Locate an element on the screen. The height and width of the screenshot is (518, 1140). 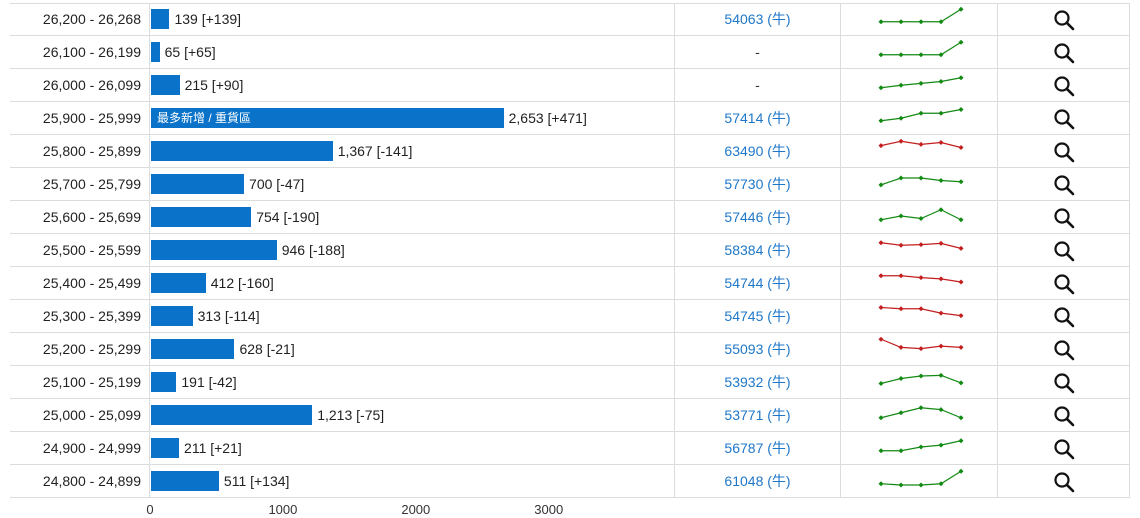
warrant-code-link: 57730 (牛) is located at coordinates (757, 184).